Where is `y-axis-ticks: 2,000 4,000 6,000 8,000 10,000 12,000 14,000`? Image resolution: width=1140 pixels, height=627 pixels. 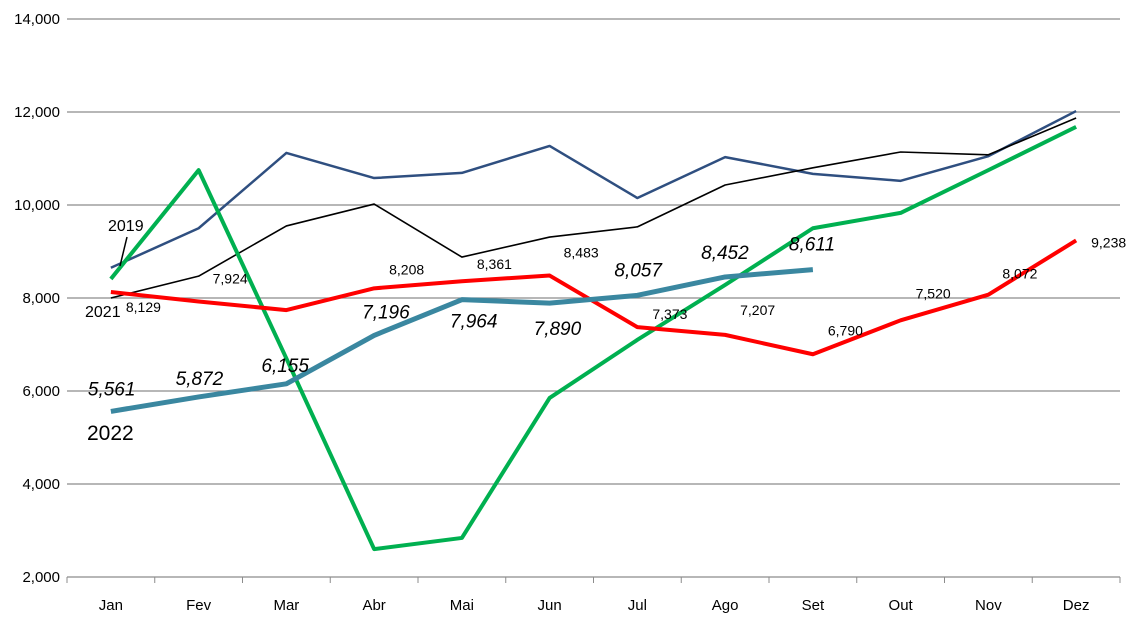
y-axis-ticks: 2,000 4,000 6,000 8,000 10,000 12,000 14,000 is located at coordinates (37, 298).